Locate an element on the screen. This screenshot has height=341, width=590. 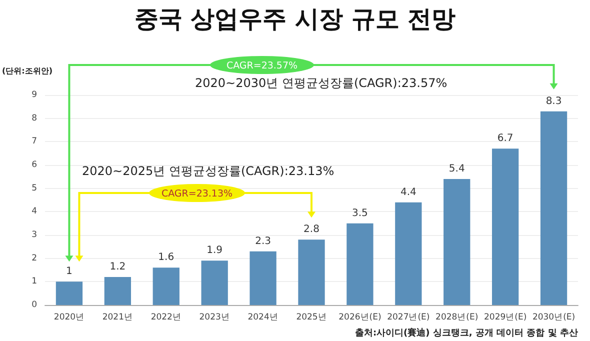
data-label: 4.4 is located at coordinates (408, 192).